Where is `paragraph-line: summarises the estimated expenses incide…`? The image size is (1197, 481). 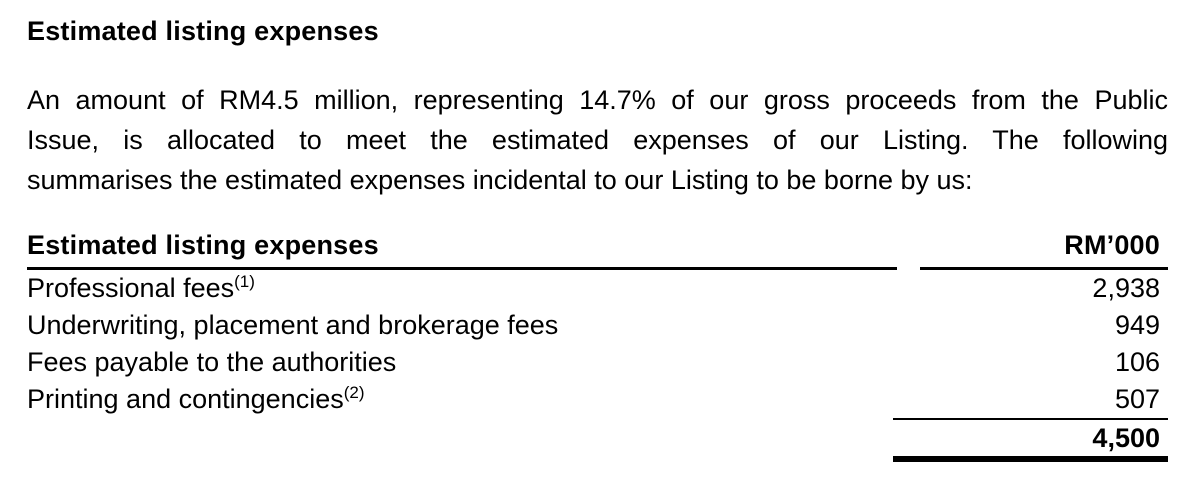
paragraph-line: summarises the estimated expenses incide… is located at coordinates (500, 180).